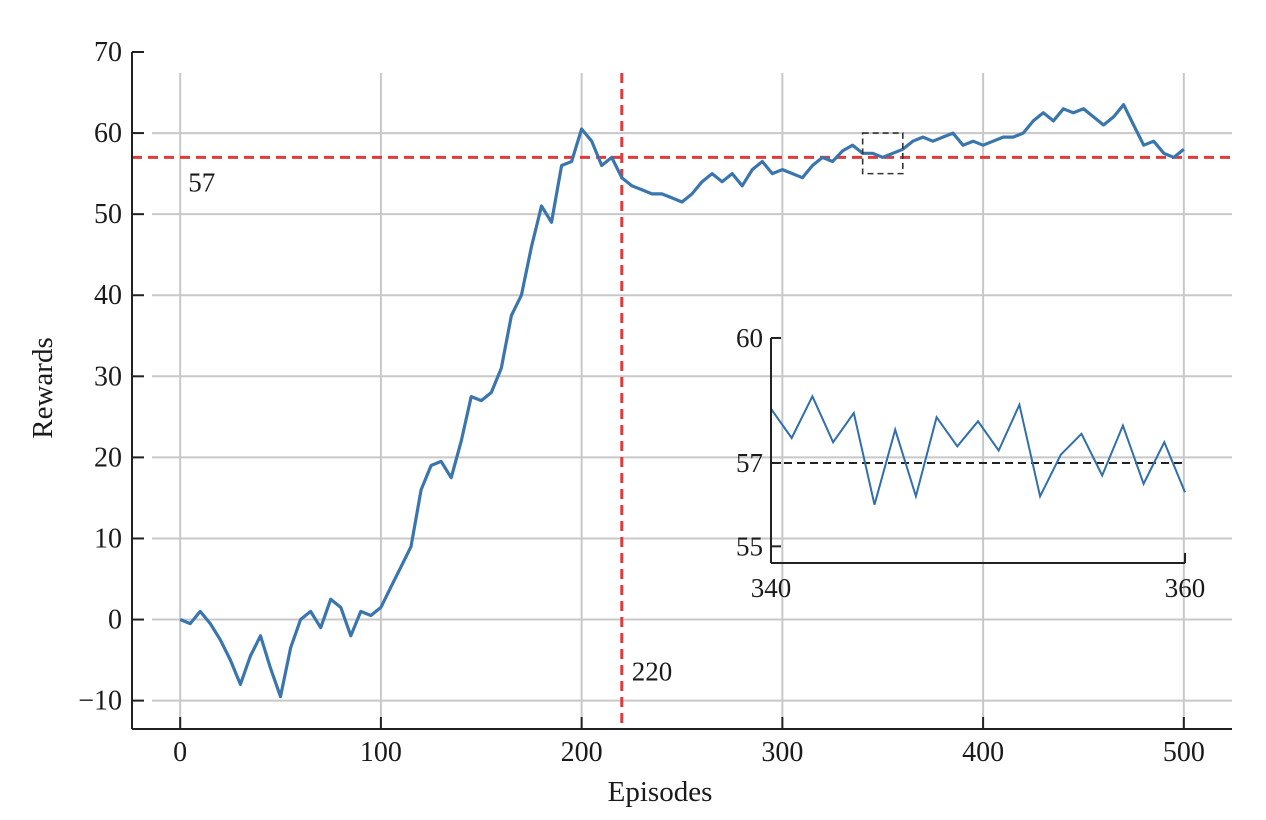 The width and height of the screenshot is (1266, 820). I want to click on hline-label: 57, so click(201, 182).